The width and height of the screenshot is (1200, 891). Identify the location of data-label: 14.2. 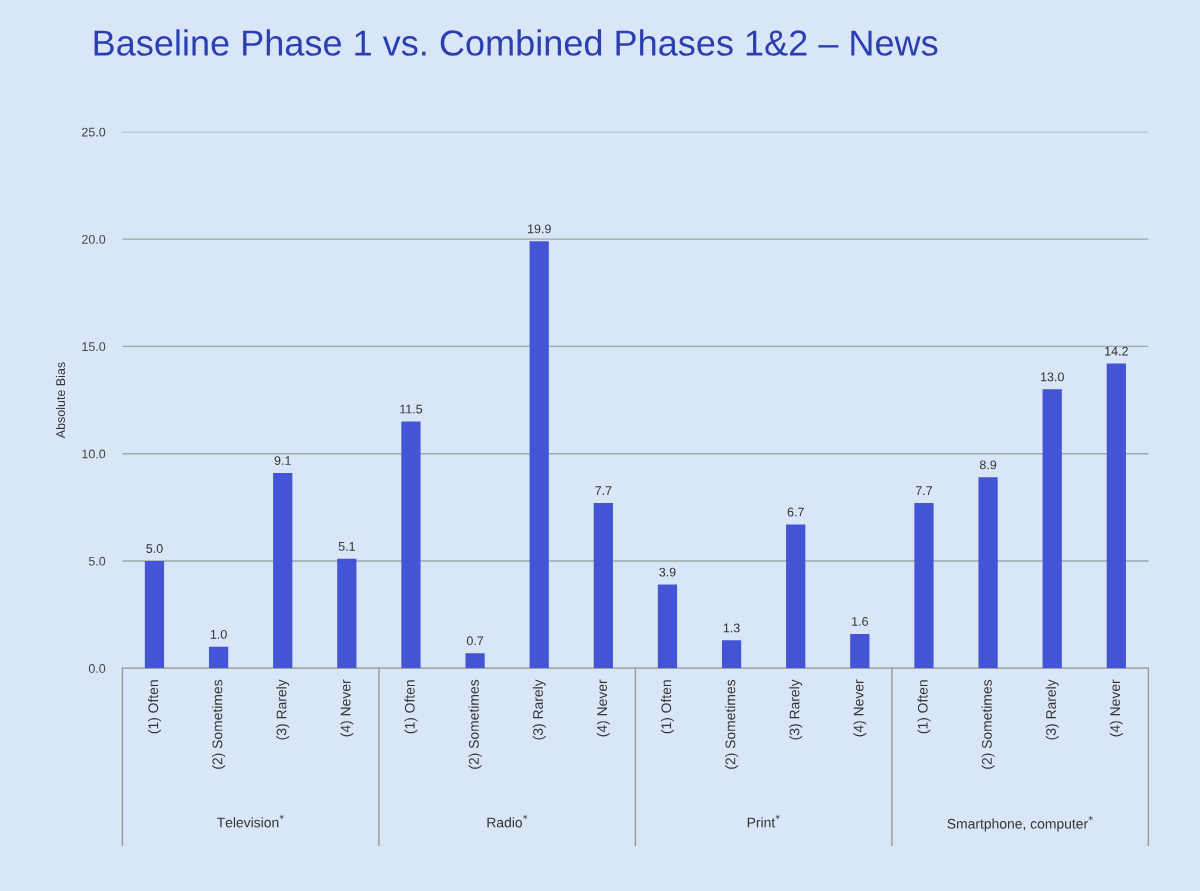
(1116, 351).